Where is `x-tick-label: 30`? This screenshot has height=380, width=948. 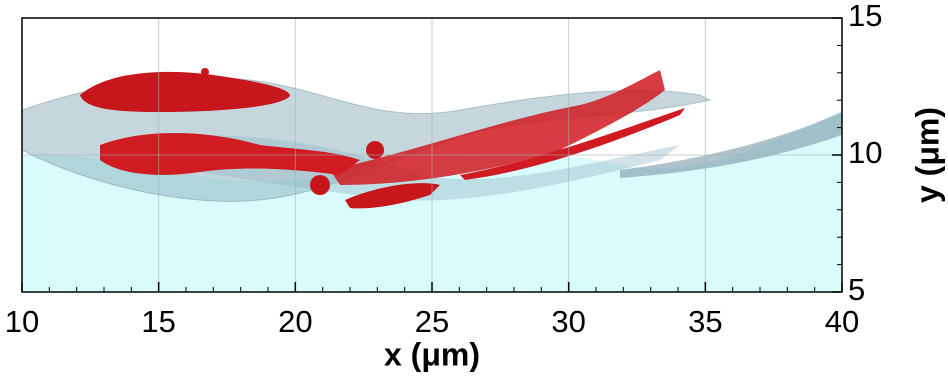
x-tick-label: 30 is located at coordinates (568, 321).